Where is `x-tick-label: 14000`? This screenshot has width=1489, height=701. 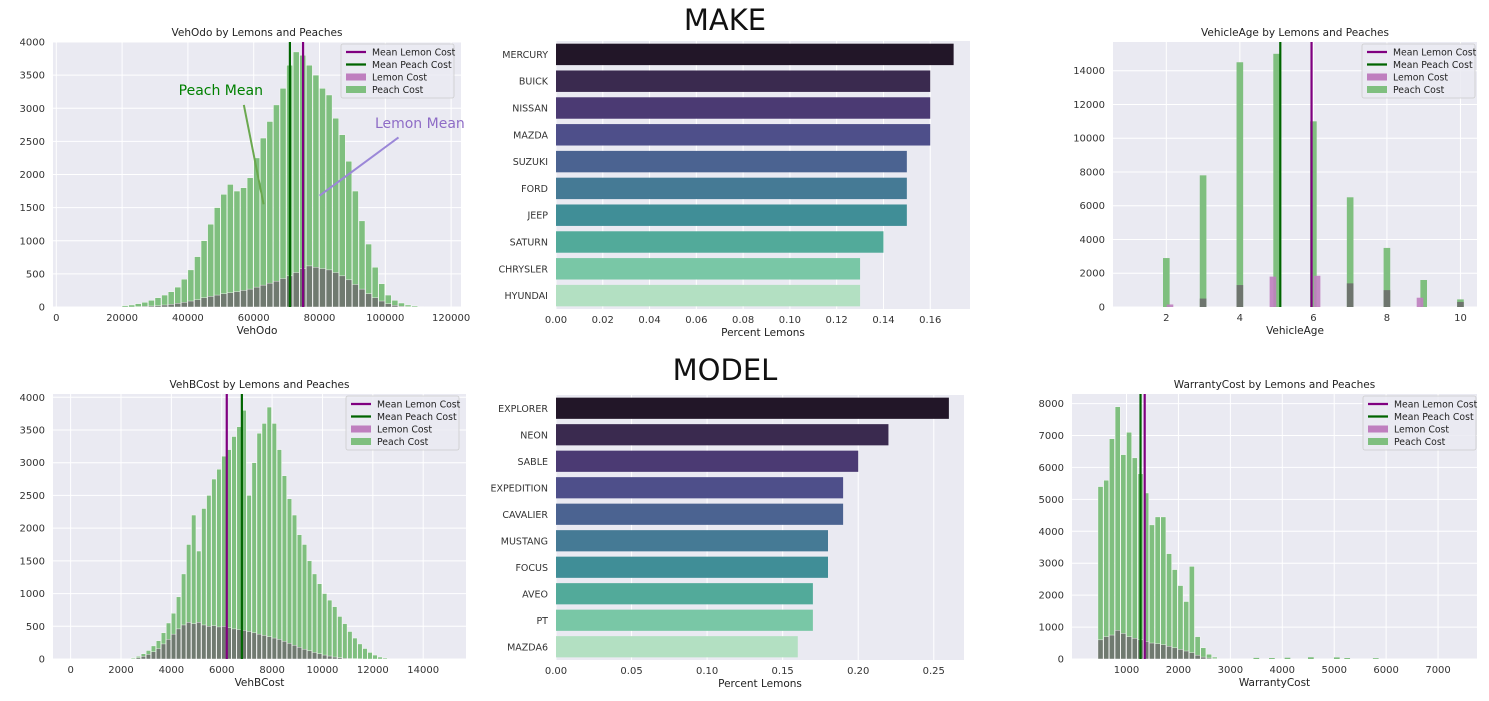 x-tick-label: 14000 is located at coordinates (423, 670).